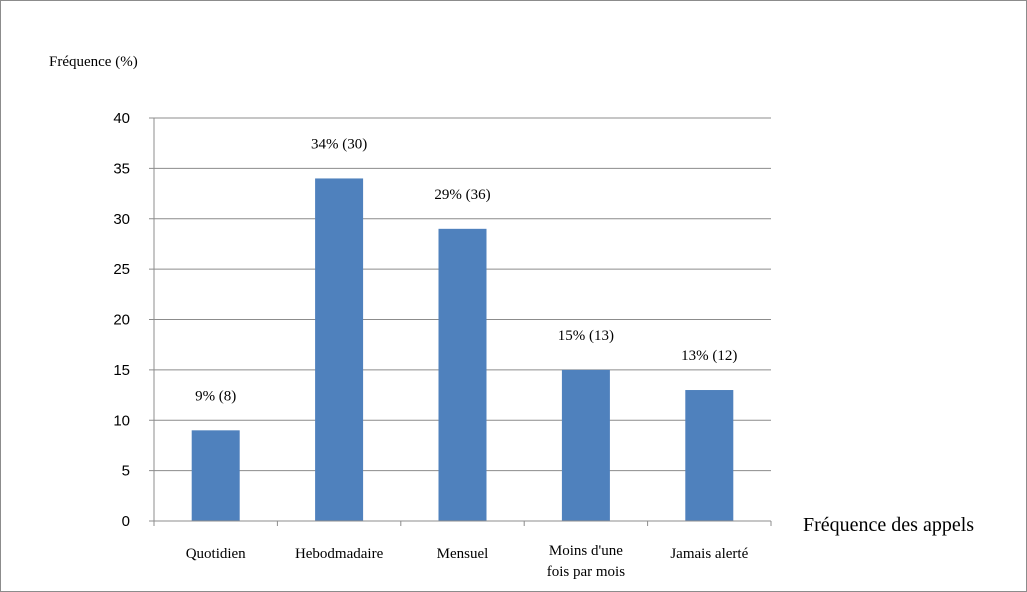  I want to click on data-label: 15% (13), so click(586, 336).